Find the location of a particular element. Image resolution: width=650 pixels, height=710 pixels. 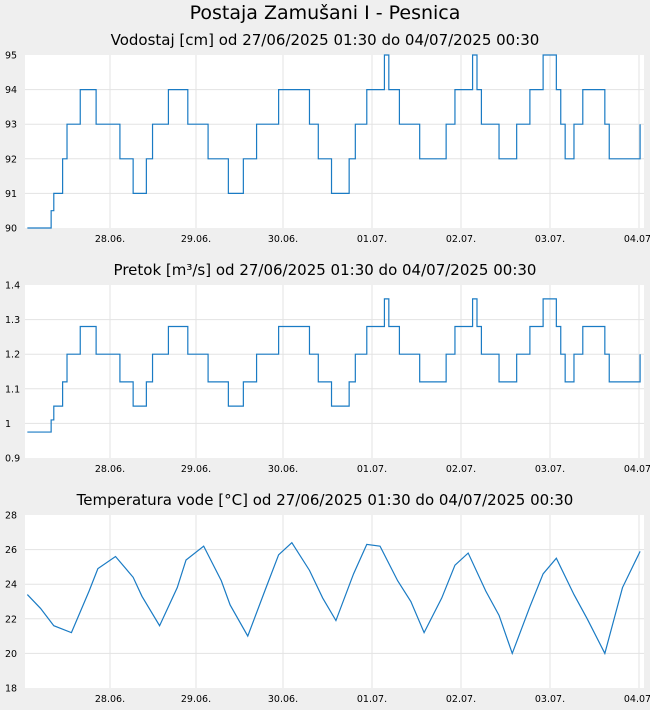

page-title: Postaja Zamušani I - Pesnica is located at coordinates (325, 13).